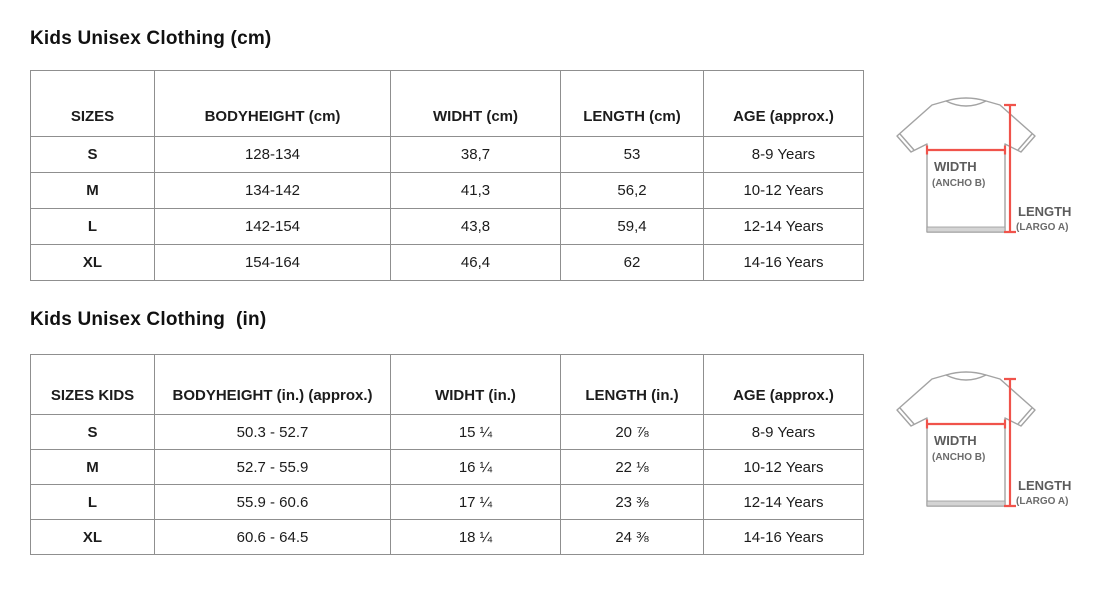 The image size is (1107, 589). I want to click on bodyheight-cell: 128-134, so click(272, 154).